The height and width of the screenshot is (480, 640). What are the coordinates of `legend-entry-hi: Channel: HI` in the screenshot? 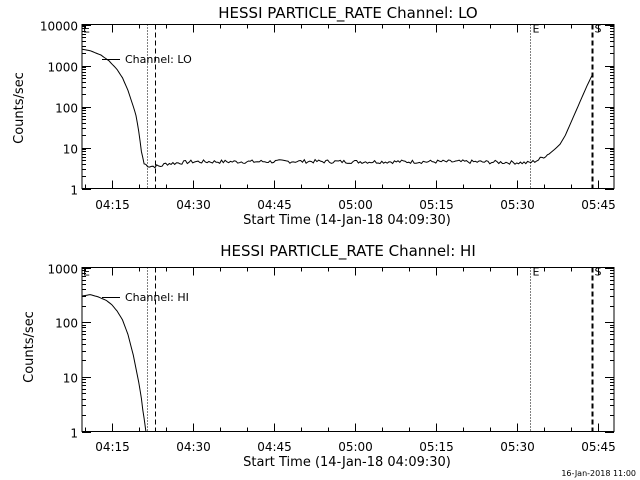 It's located at (157, 297).